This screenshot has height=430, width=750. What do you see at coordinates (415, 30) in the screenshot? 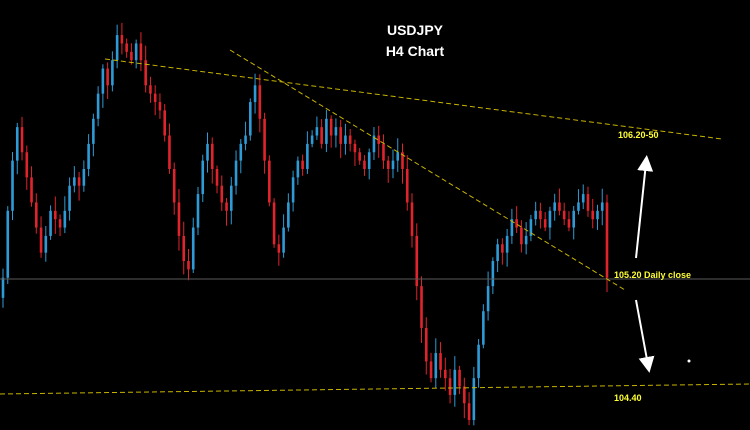
I see `chart-title: USDJPY` at bounding box center [415, 30].